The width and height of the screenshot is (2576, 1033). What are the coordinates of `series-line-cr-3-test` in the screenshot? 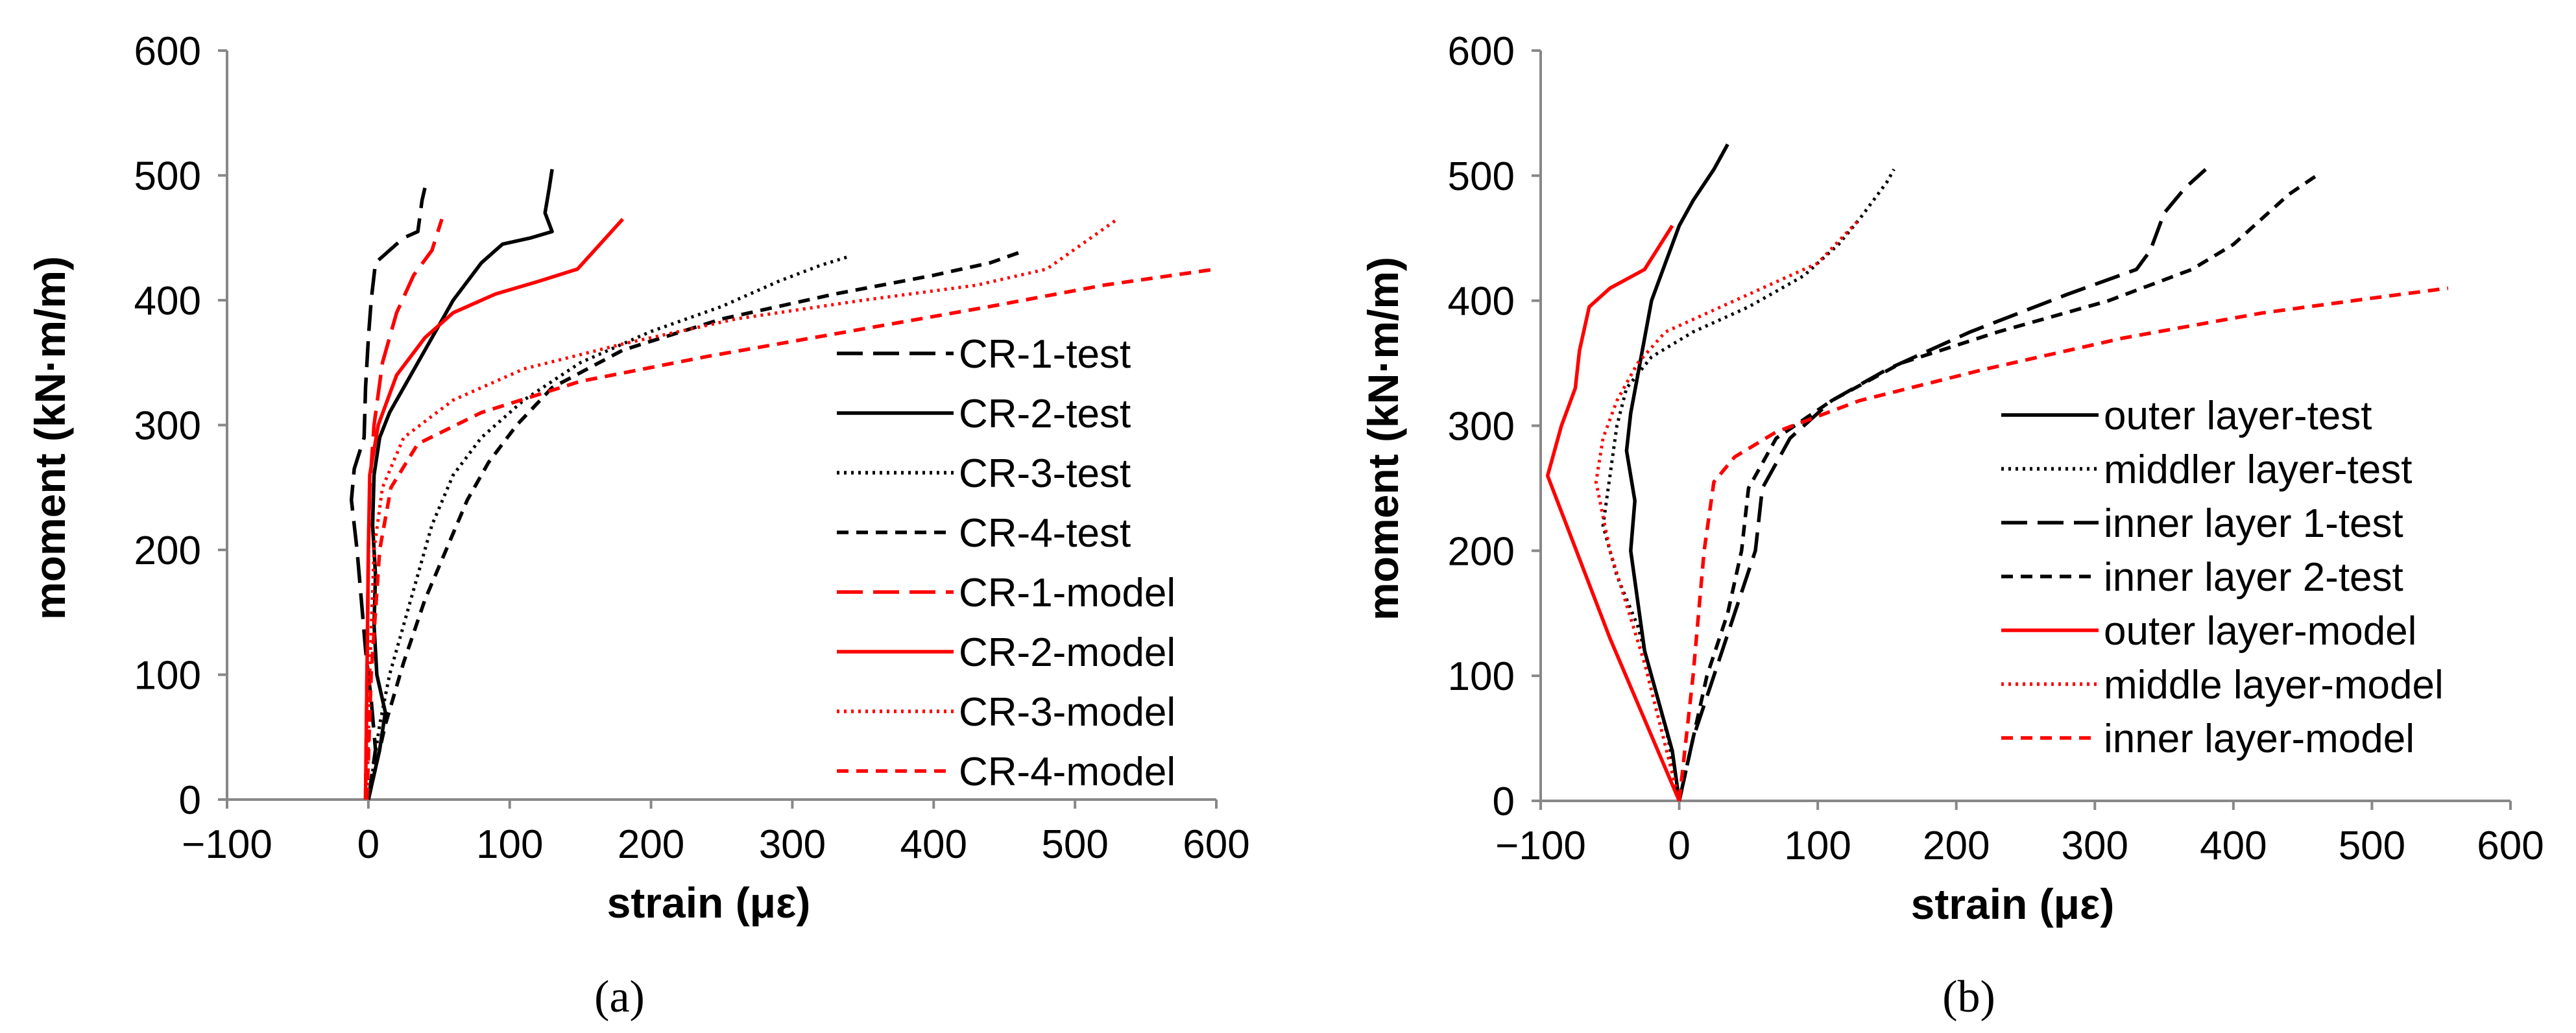 It's located at (608, 527).